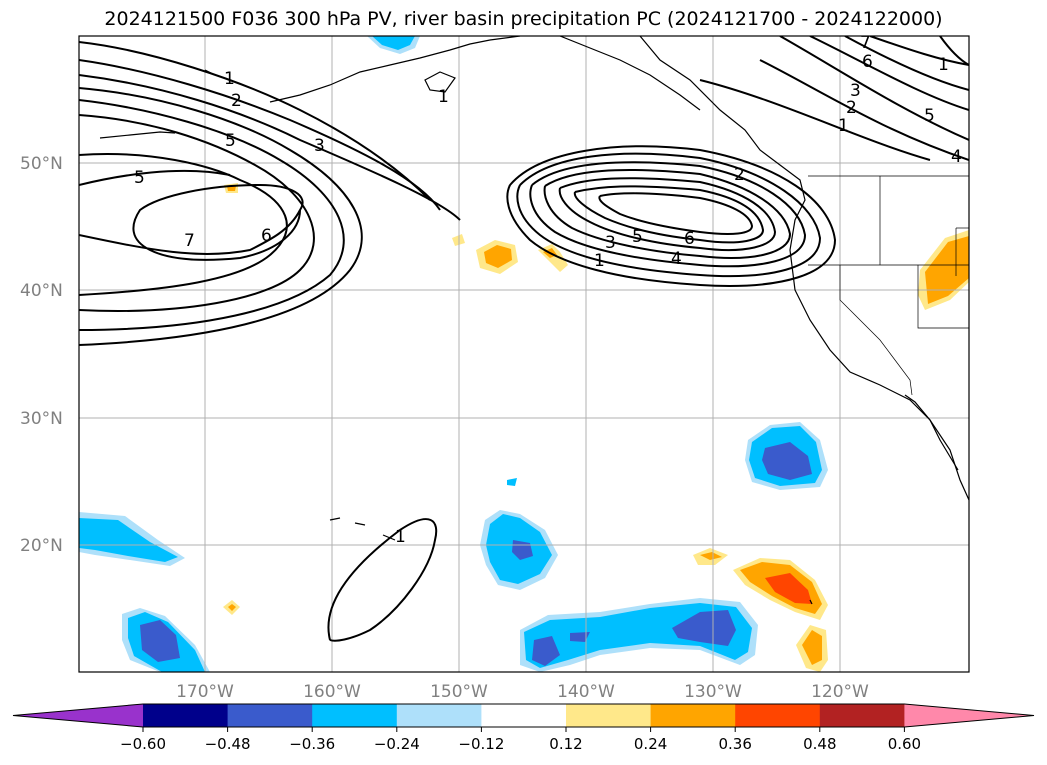  What do you see at coordinates (888, 285) in the screenshot?
I see `state-borders` at bounding box center [888, 285].